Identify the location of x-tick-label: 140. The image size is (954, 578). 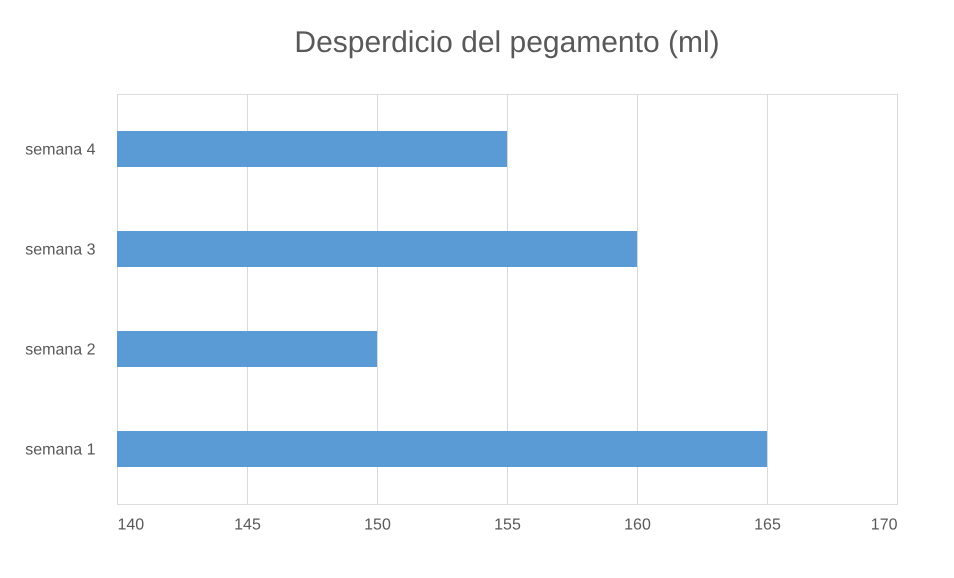
(131, 525).